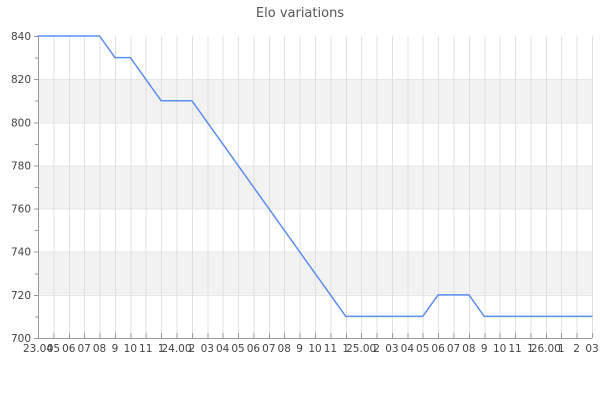  Describe the element at coordinates (21, 166) in the screenshot. I see `y-axis-label: 780` at that location.